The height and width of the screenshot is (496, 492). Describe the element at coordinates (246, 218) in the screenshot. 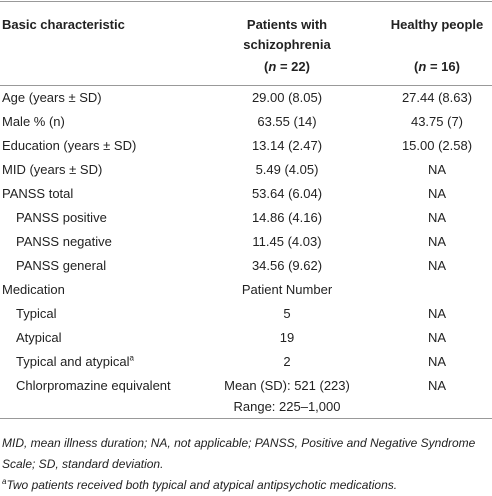

I see `table-row: PANSS positive 14.86 (4.16) NA` at that location.